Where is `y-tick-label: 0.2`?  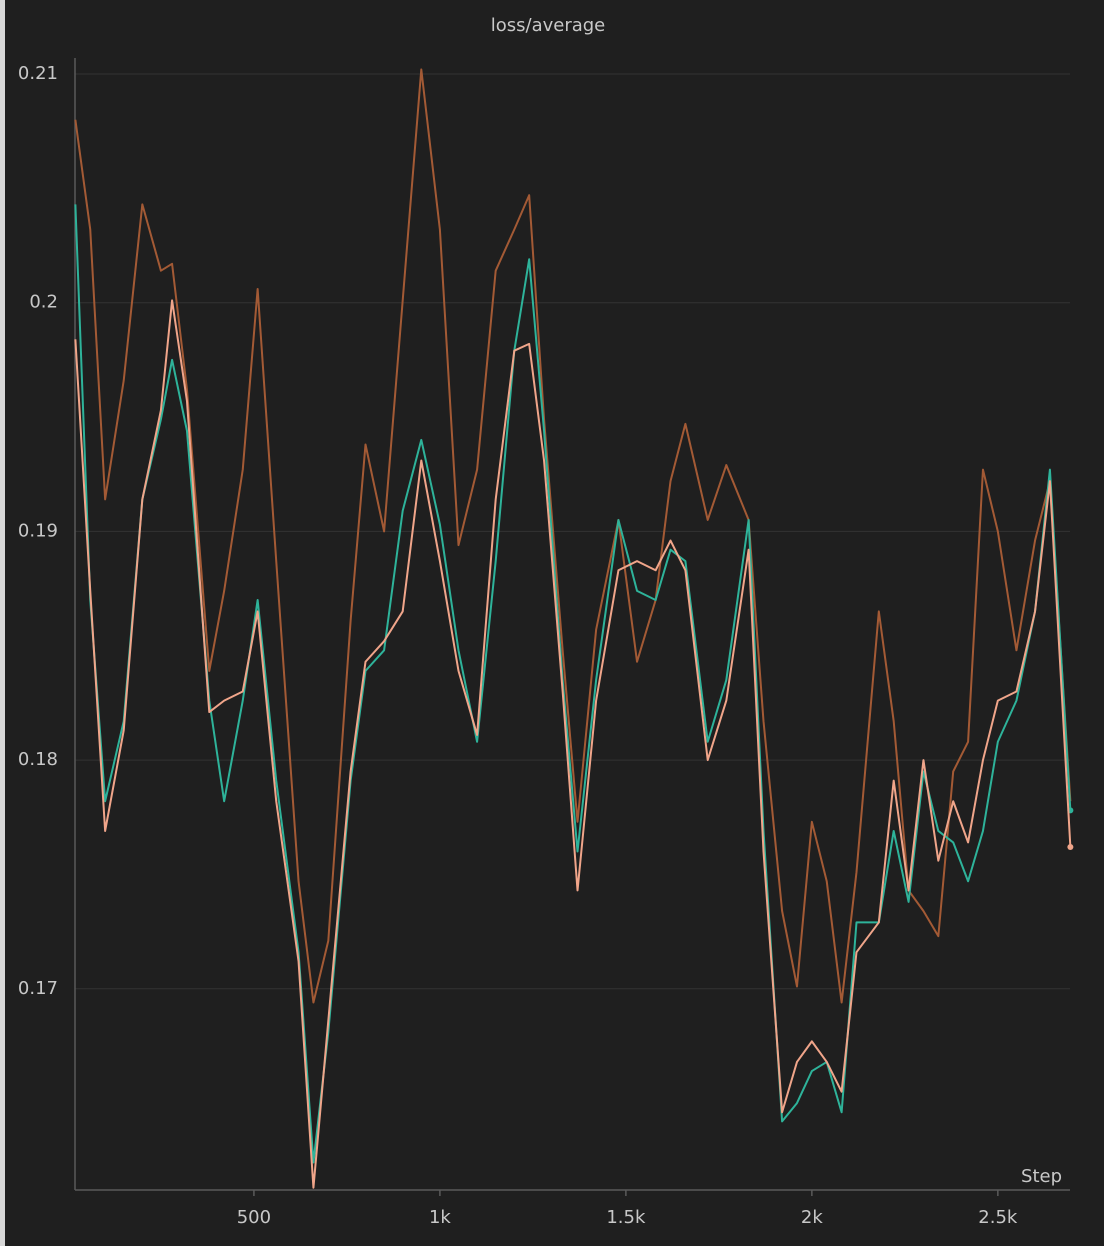
y-tick-label: 0.2 is located at coordinates (43, 302).